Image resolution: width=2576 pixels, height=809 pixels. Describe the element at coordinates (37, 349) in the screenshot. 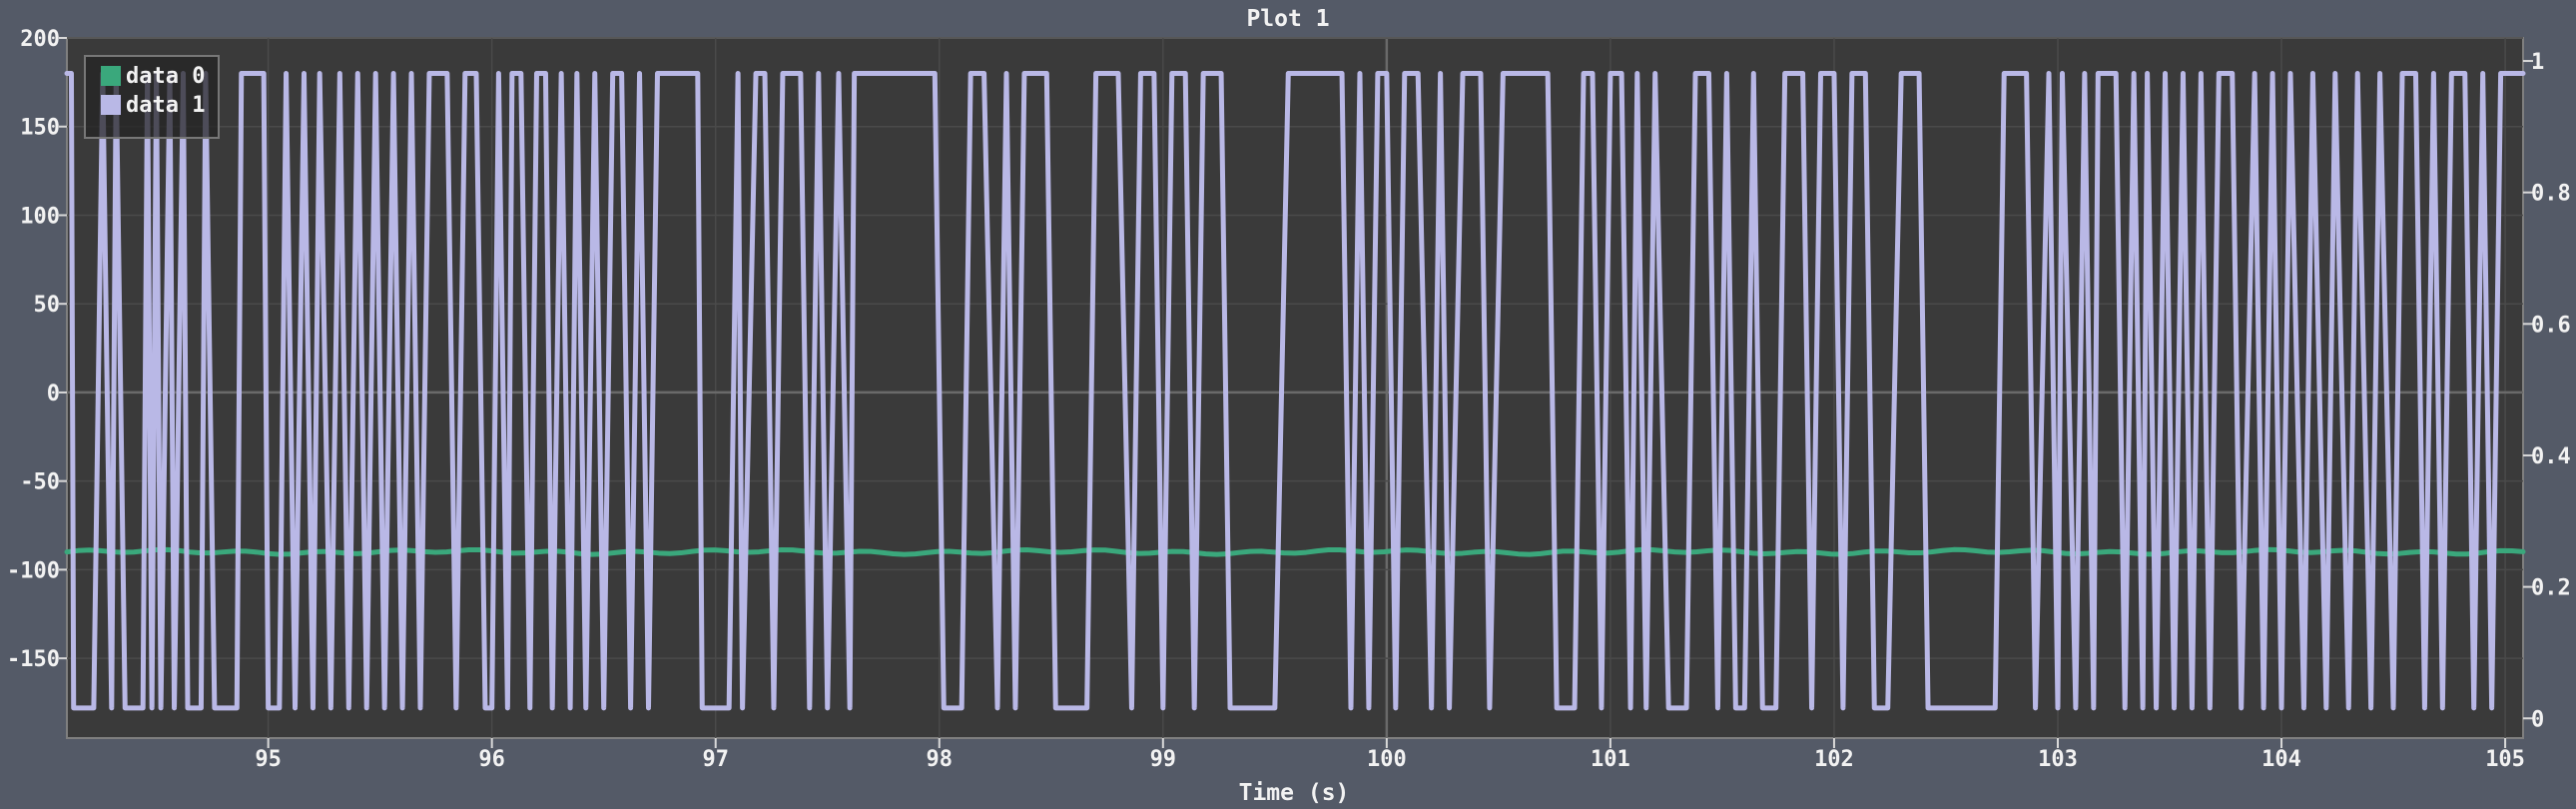

I see `left-axis-ticks: 200 150 100 50 0 -50 -100 -150` at that location.